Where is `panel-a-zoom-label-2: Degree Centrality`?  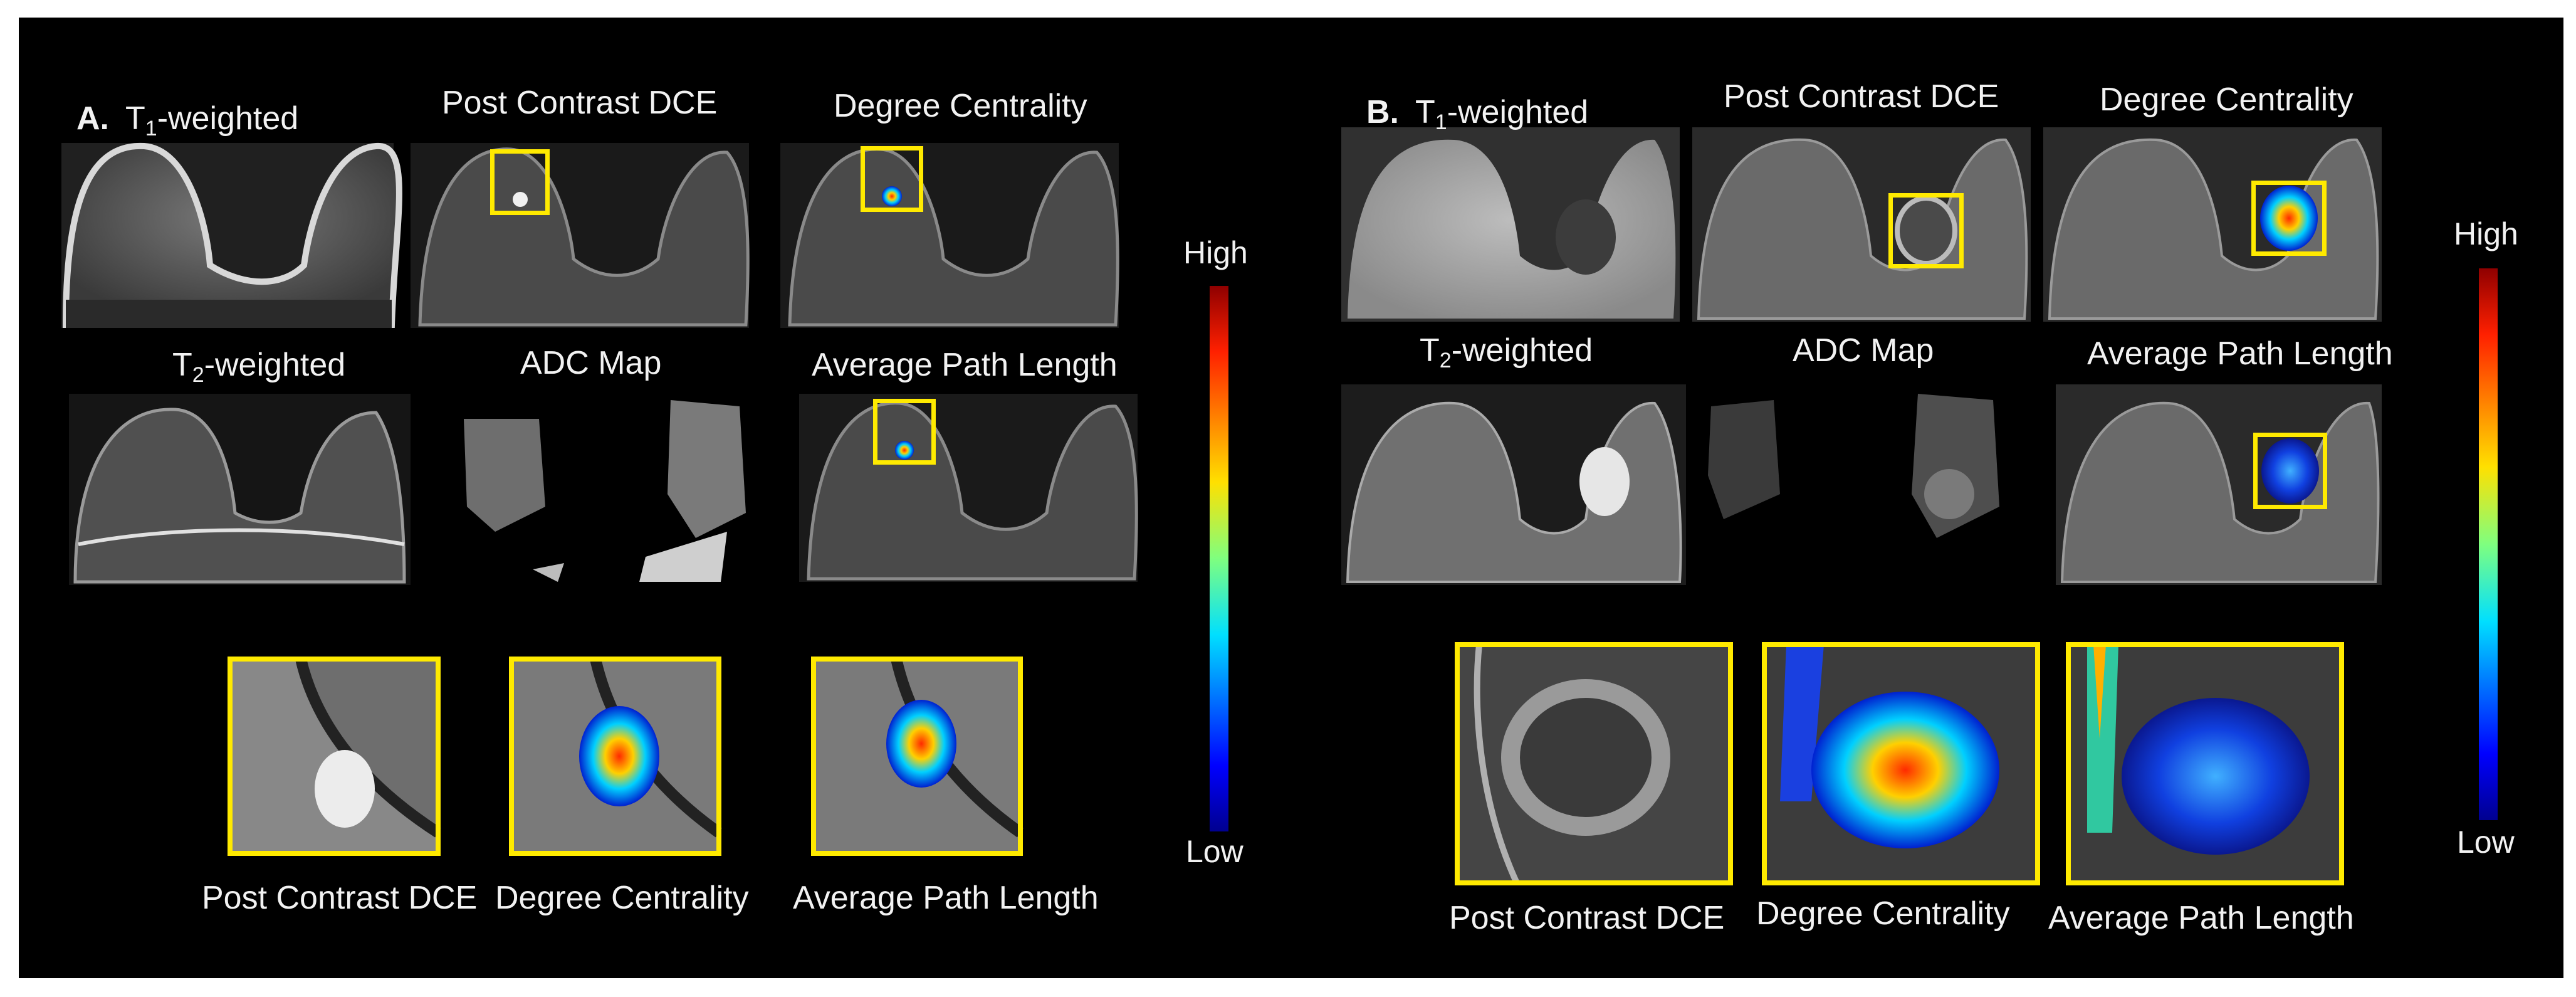 panel-a-zoom-label-2: Degree Centrality is located at coordinates (622, 898).